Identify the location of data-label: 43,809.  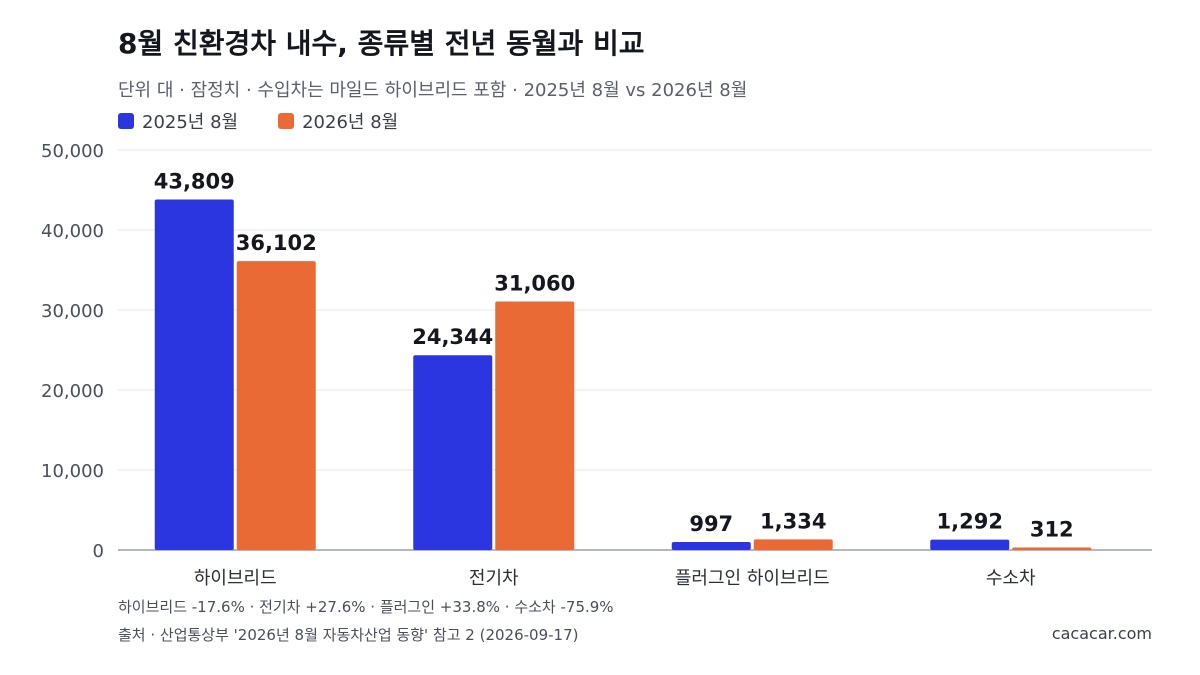
(194, 182).